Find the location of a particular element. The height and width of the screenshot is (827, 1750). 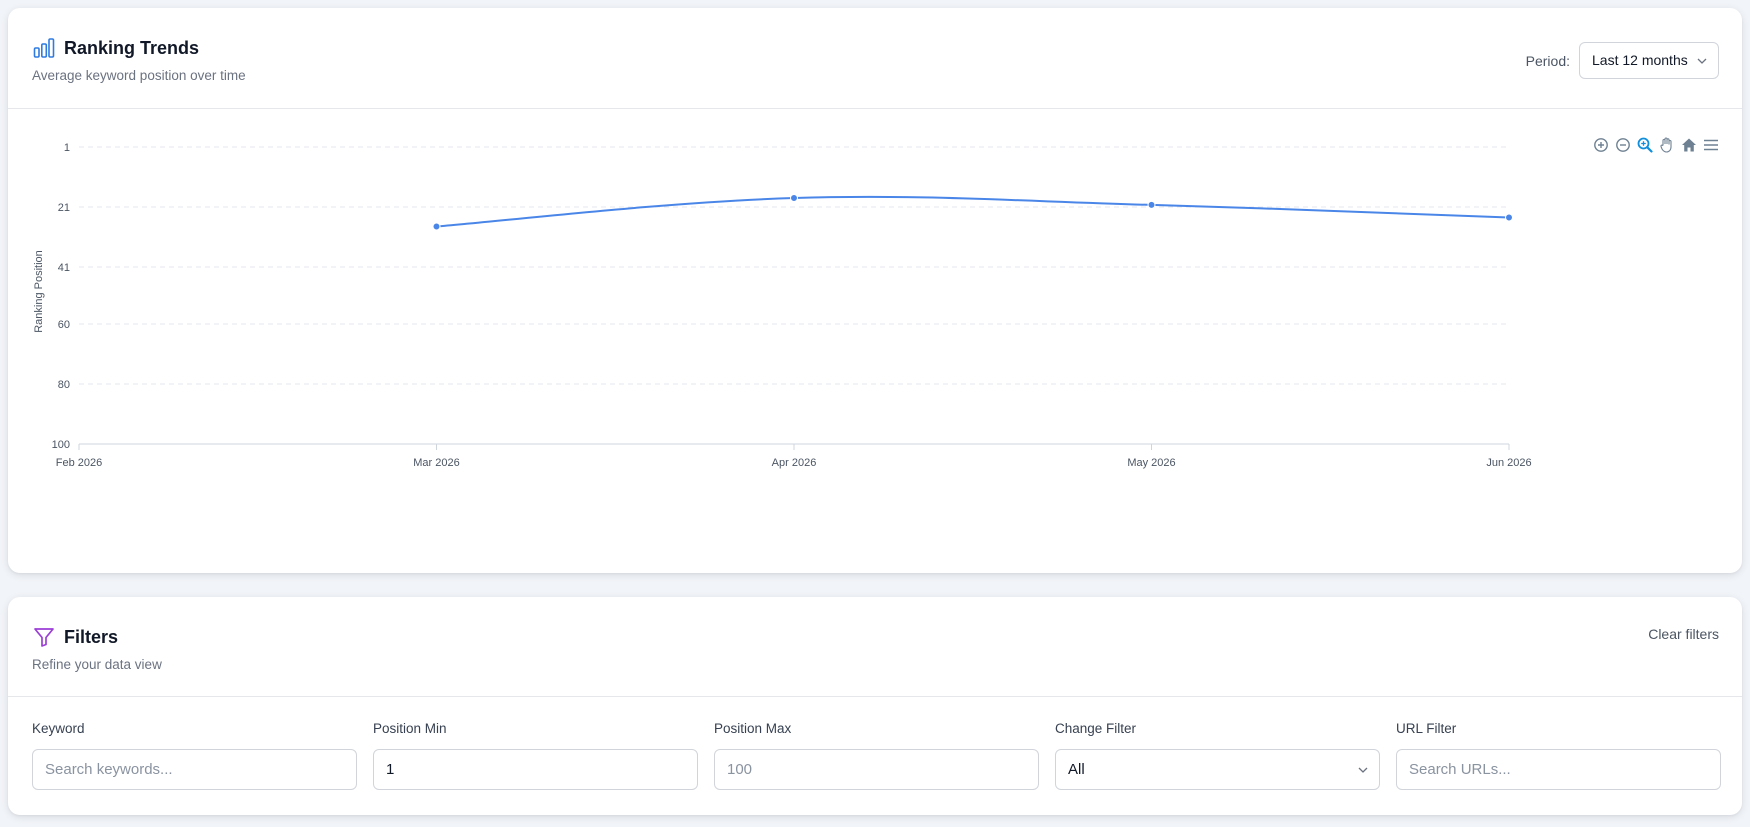

url-filter-input is located at coordinates (1558, 769).